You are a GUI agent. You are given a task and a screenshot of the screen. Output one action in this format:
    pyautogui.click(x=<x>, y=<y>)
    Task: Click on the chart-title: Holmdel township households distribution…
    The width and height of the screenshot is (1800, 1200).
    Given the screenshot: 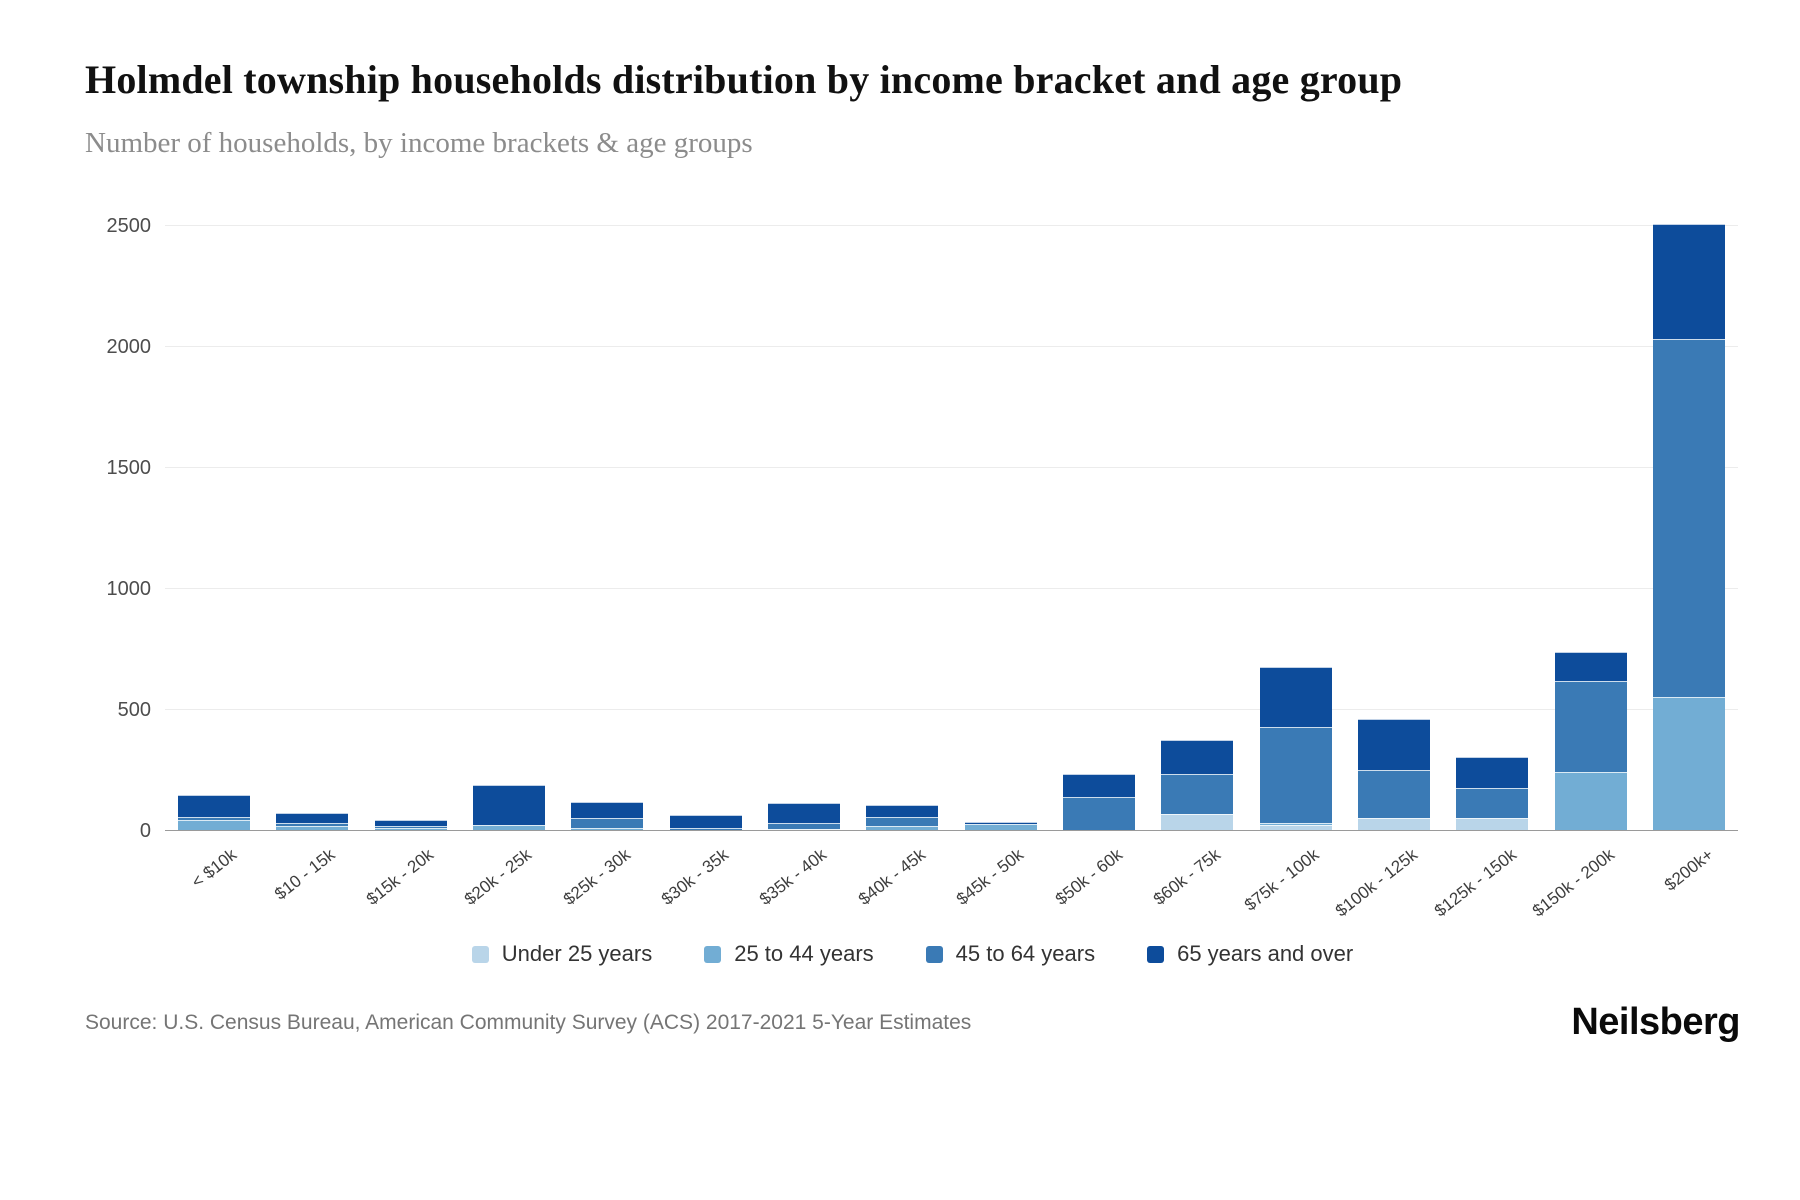 What is the action you would take?
    pyautogui.click(x=744, y=79)
    